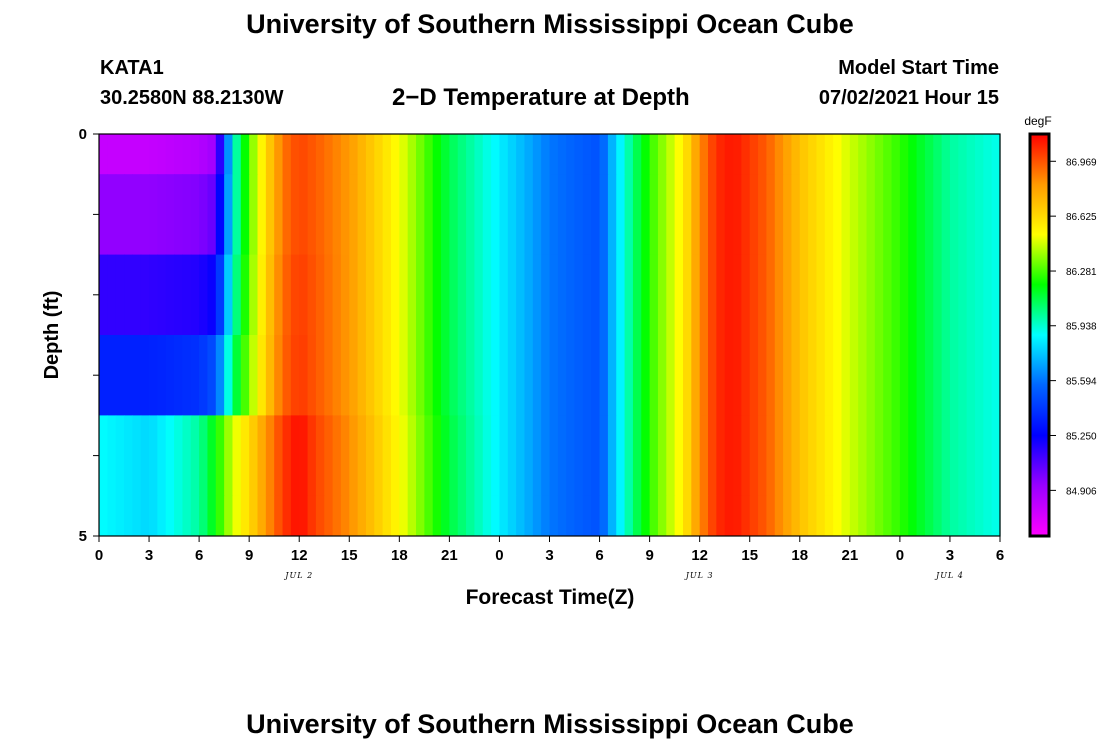 The width and height of the screenshot is (1100, 750). What do you see at coordinates (199, 555) in the screenshot?
I see `x-tick-label: 6` at bounding box center [199, 555].